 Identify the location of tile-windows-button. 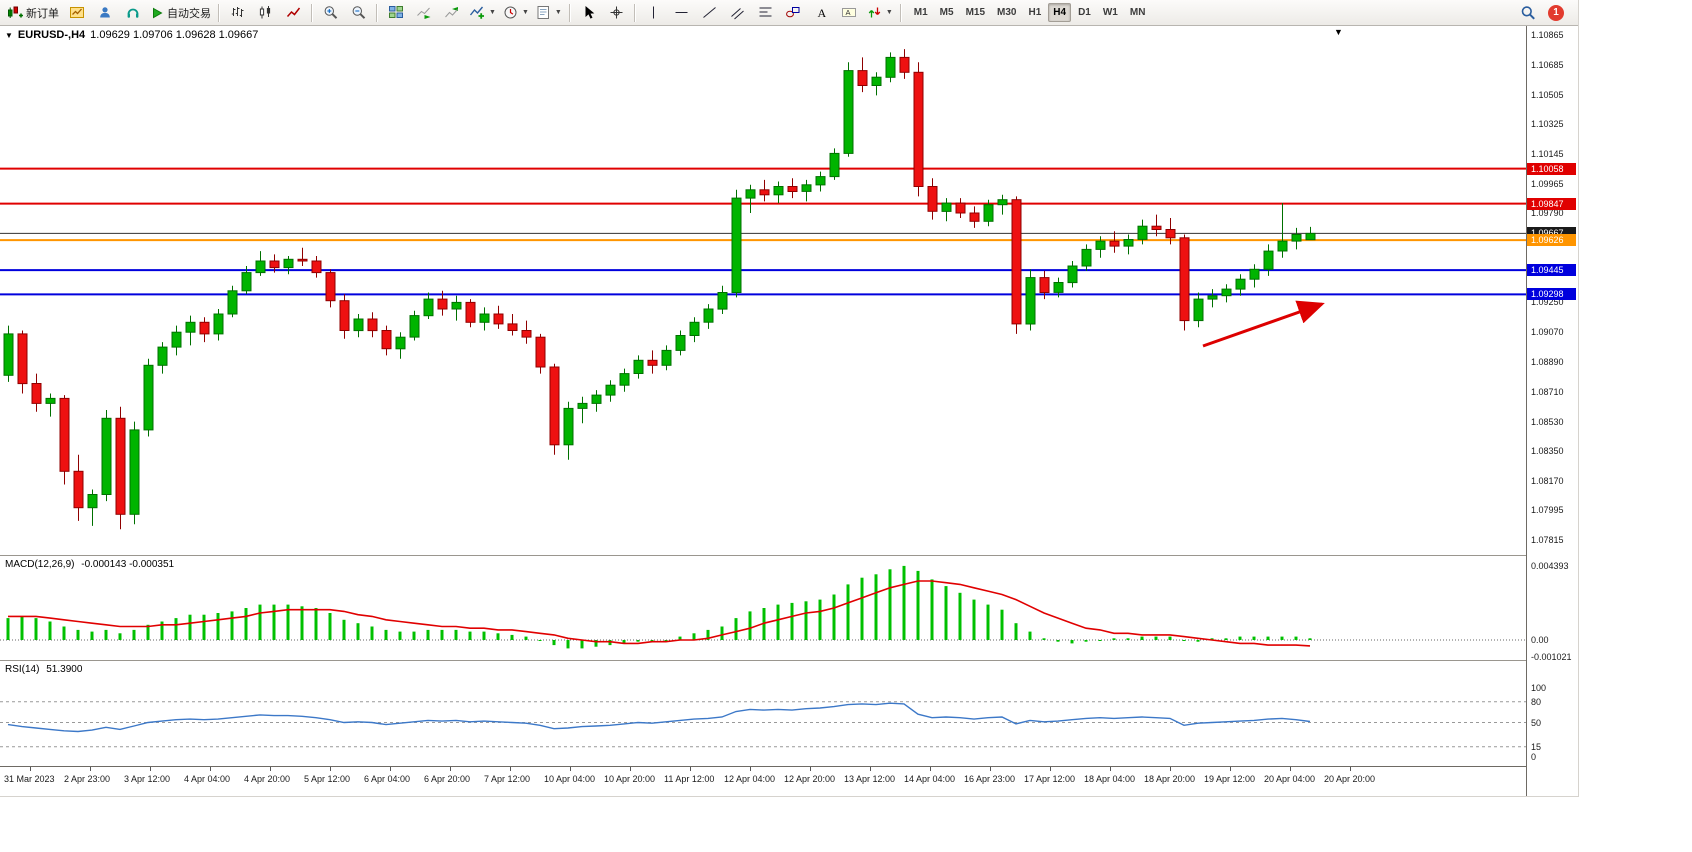
(395, 12).